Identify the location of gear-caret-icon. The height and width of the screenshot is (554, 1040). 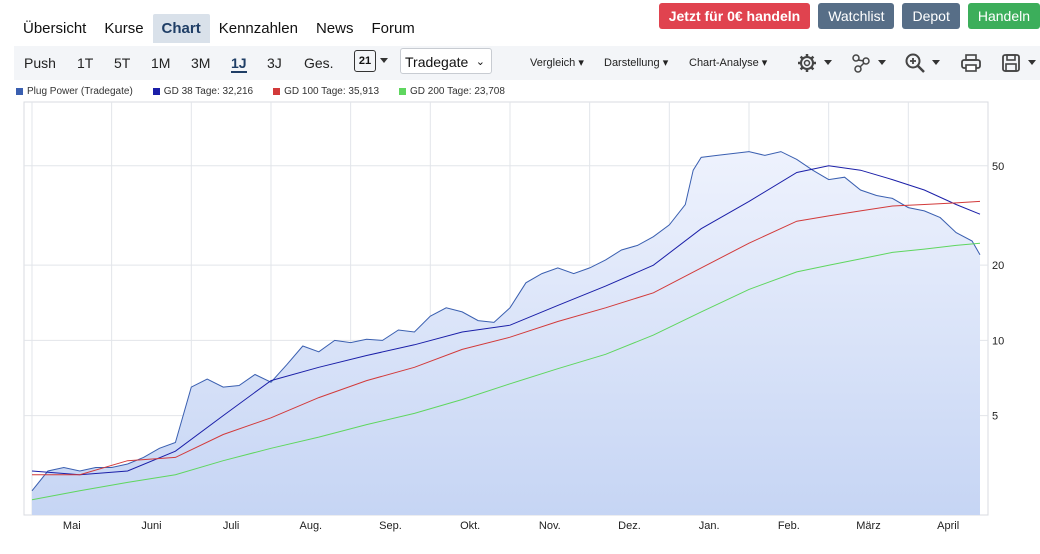
(828, 62).